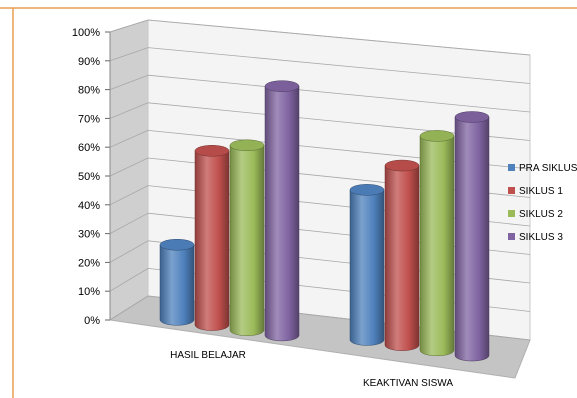 This screenshot has height=398, width=577. I want to click on y-tick-label: 30%, so click(89, 235).